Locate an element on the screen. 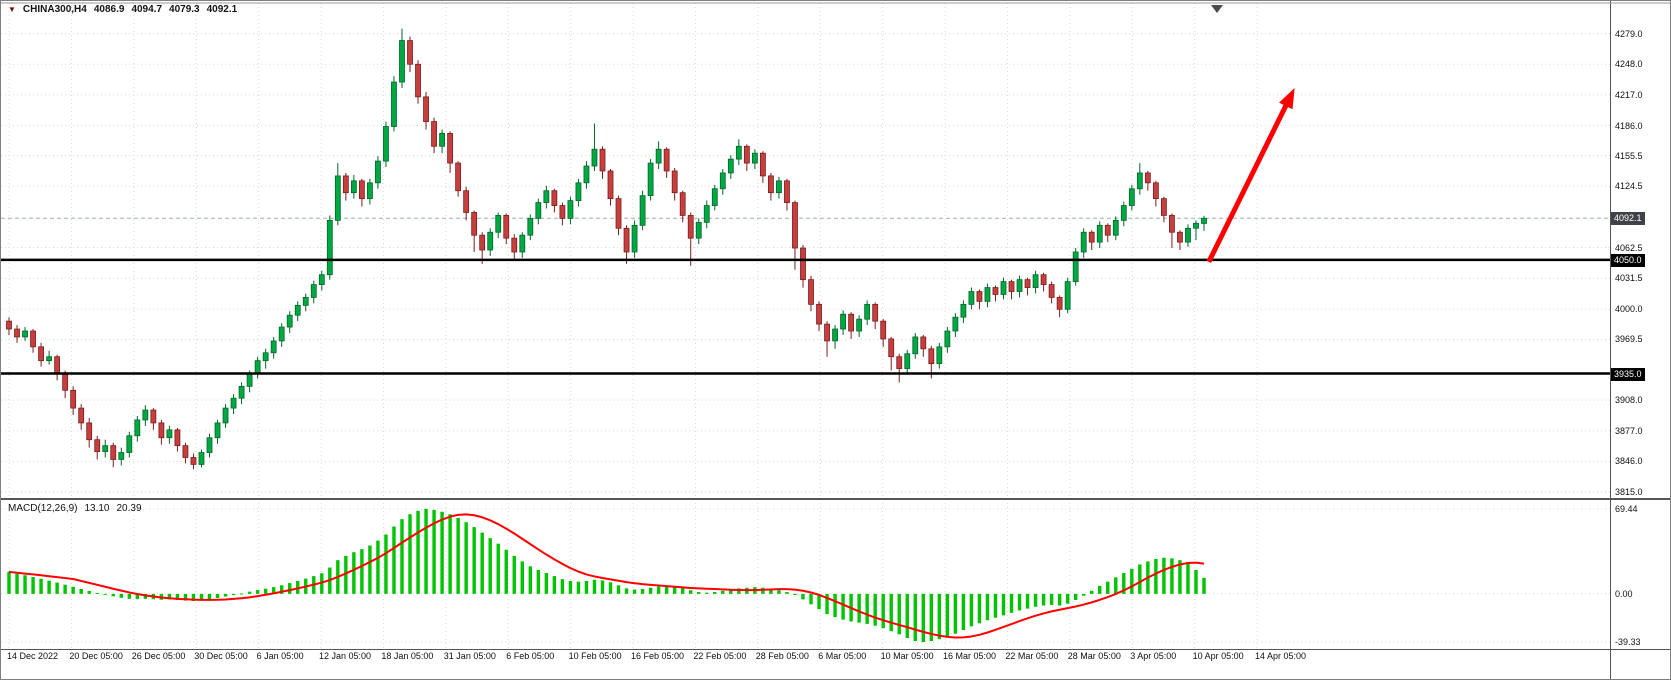 This screenshot has width=1671, height=680. symbol-name: CHINA300,H4 is located at coordinates (54, 9).